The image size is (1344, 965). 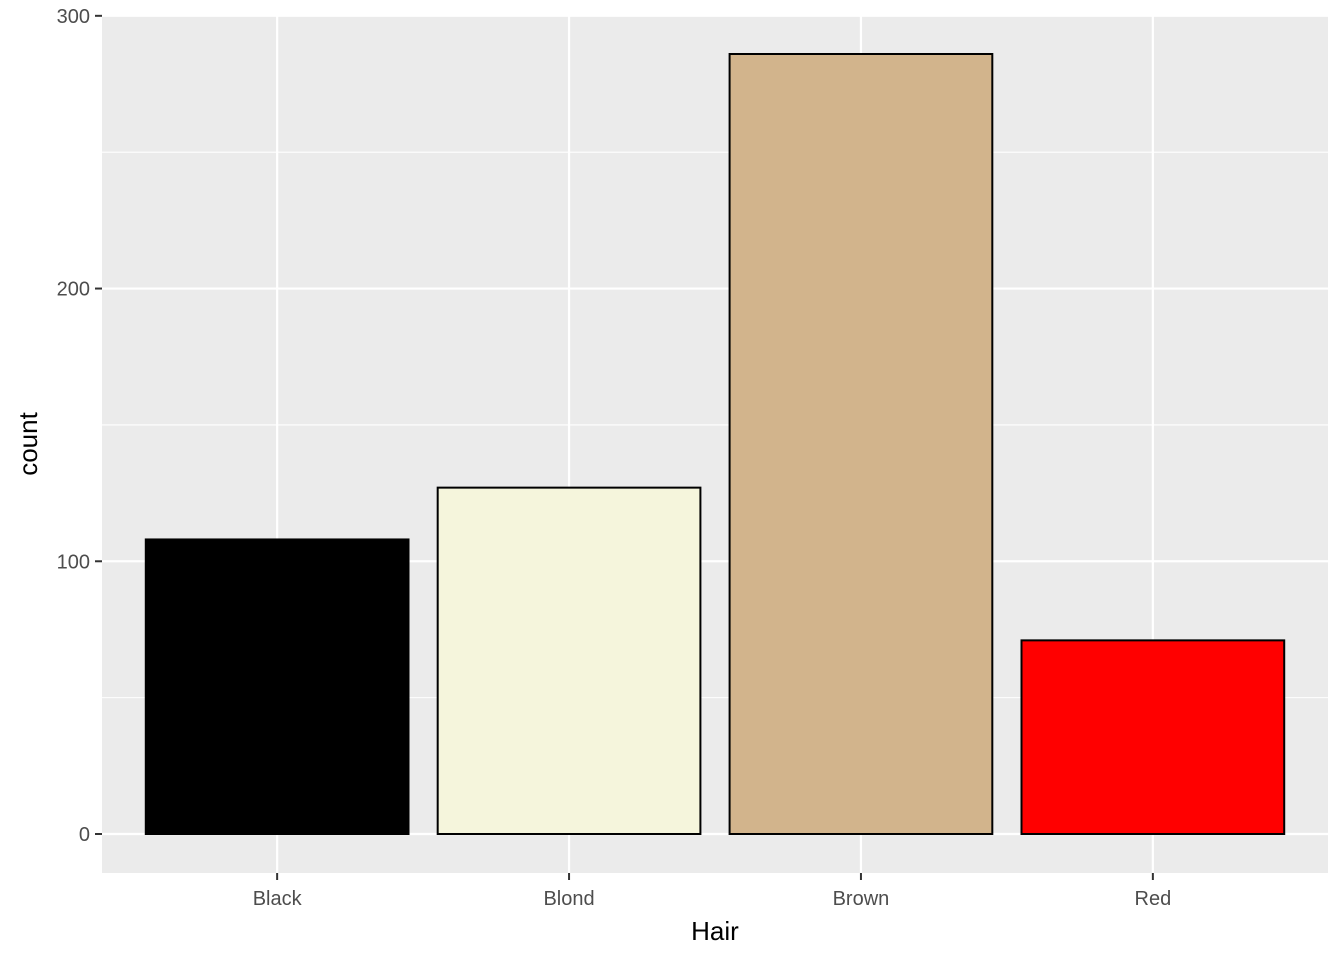 I want to click on y-tick-label: 300, so click(x=73, y=17).